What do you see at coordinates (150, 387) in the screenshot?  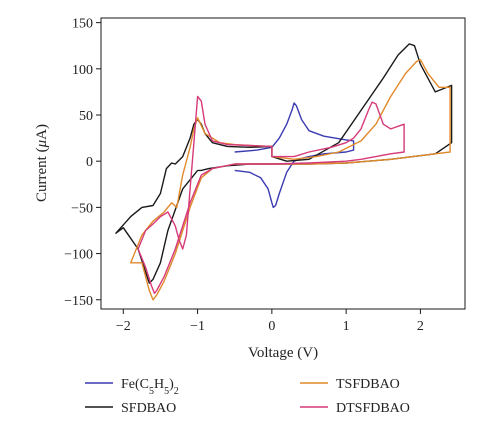 I see `legend-label: Fe(C5H5)2` at bounding box center [150, 387].